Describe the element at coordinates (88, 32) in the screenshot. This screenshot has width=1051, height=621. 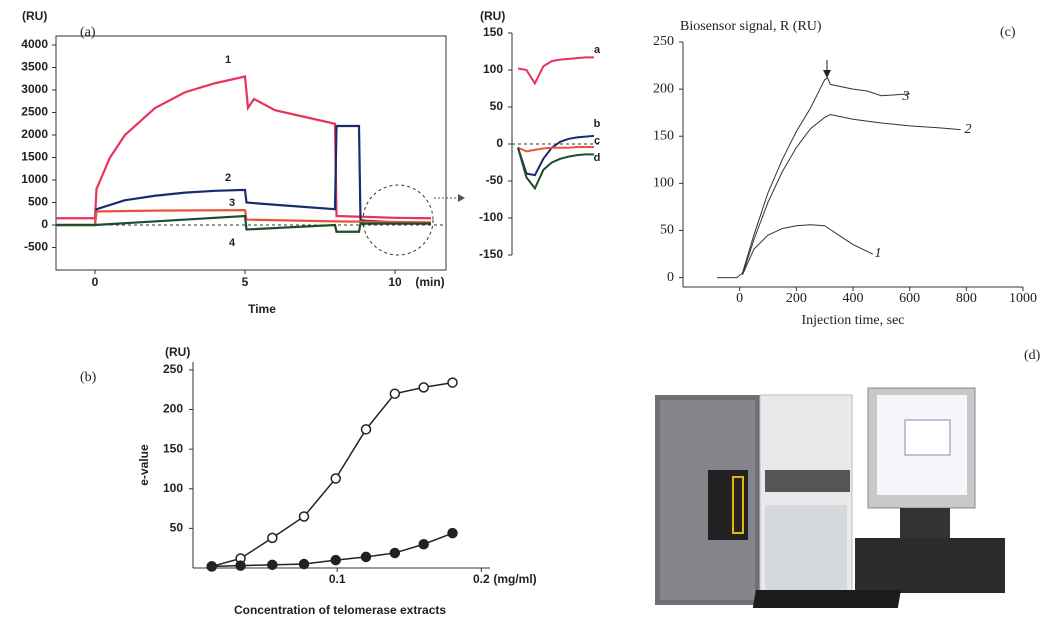
I see `panel-label: (a)` at that location.